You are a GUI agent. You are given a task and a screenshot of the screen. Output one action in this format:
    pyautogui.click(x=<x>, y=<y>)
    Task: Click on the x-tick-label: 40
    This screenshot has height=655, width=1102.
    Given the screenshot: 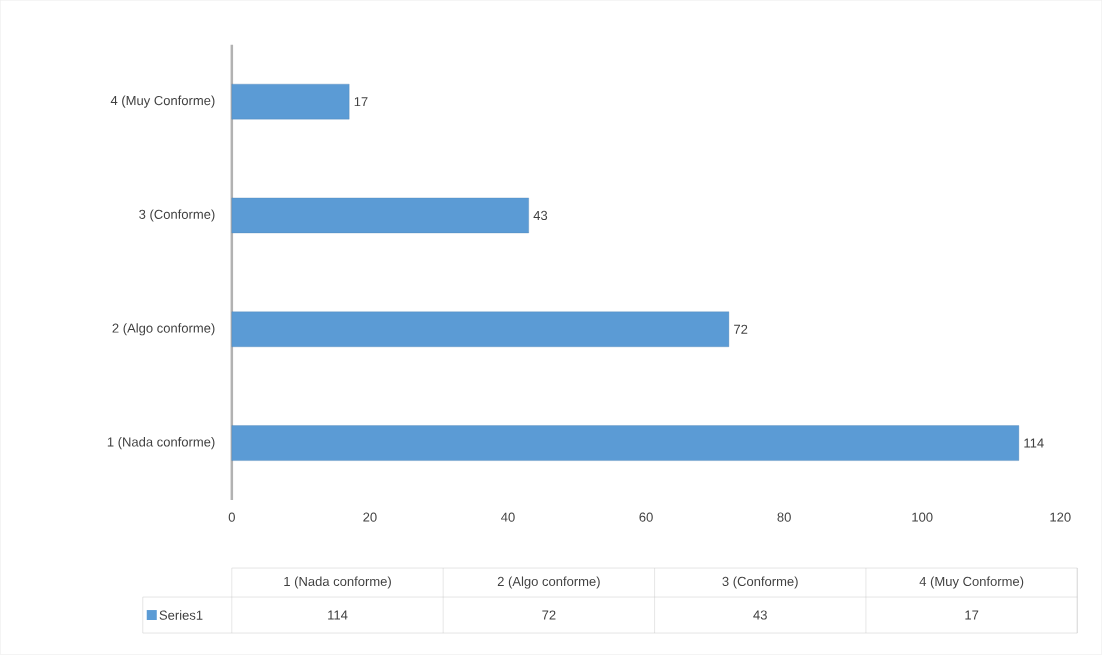 What is the action you would take?
    pyautogui.click(x=508, y=517)
    